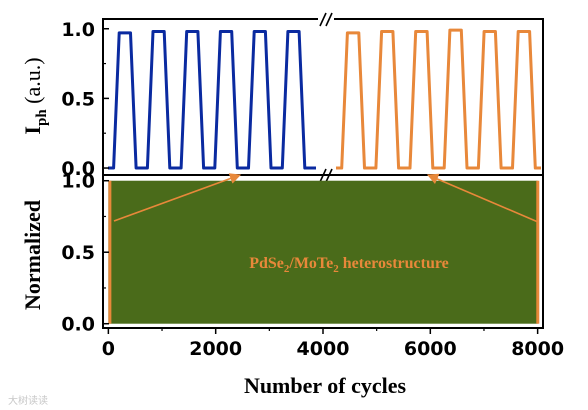  I want to click on bottom-x-ticks: 0 2000 4000 6000 8000, so click(333, 344).